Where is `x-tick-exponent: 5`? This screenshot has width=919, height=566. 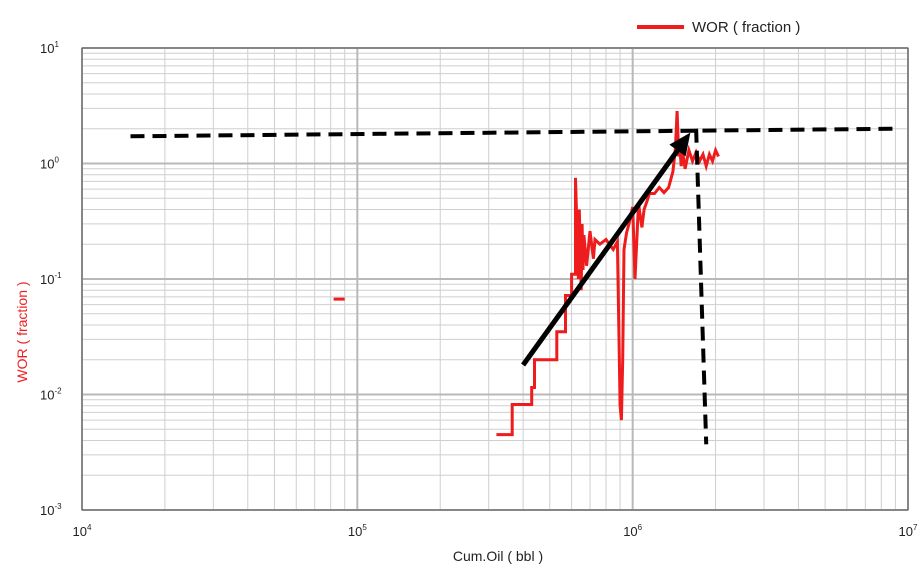
x-tick-exponent: 5 is located at coordinates (364, 527).